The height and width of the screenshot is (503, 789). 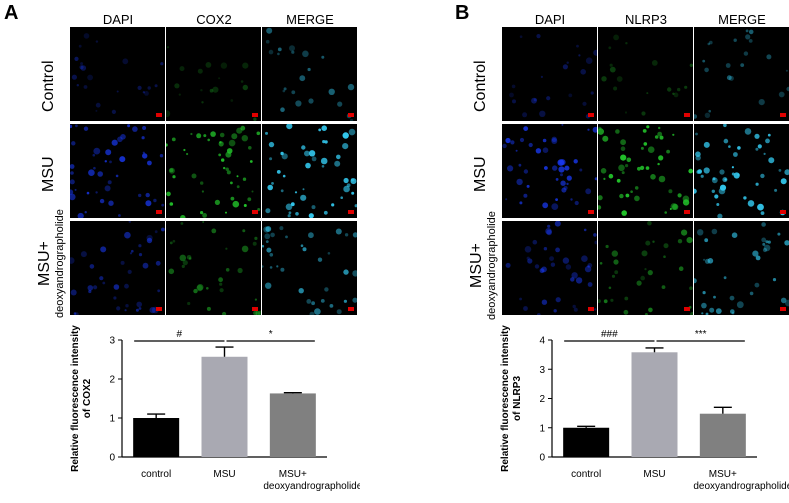 What do you see at coordinates (654, 404) in the screenshot?
I see `bar` at bounding box center [654, 404].